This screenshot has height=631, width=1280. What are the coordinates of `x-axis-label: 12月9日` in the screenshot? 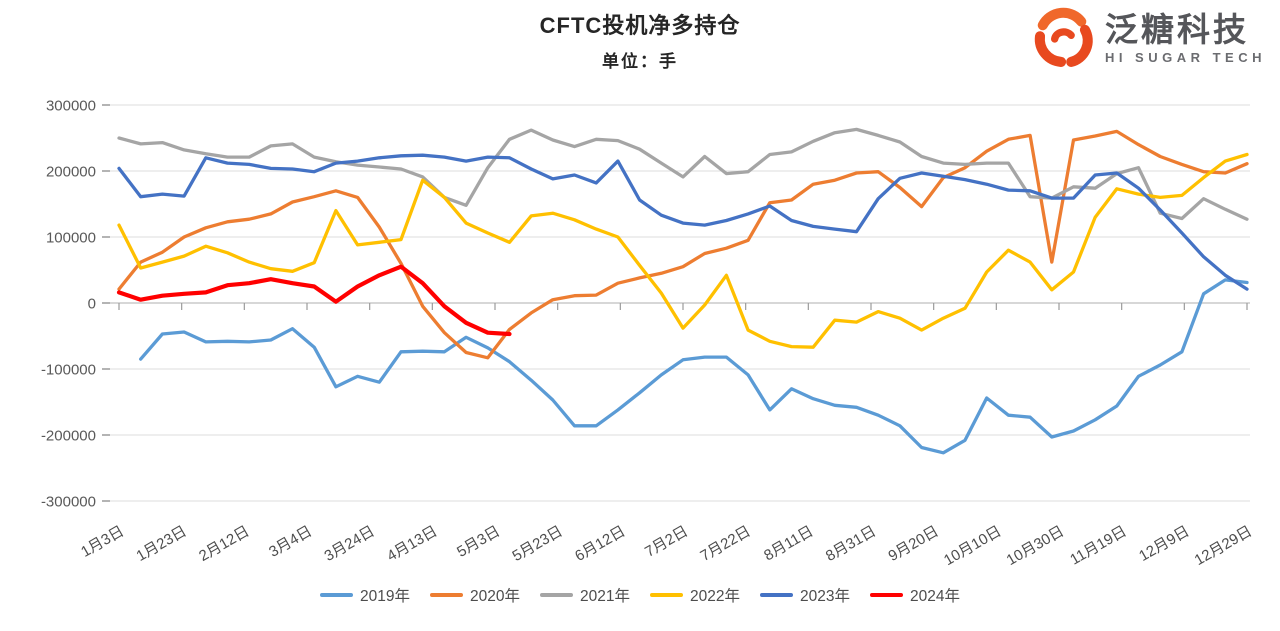 It's located at (1164, 544).